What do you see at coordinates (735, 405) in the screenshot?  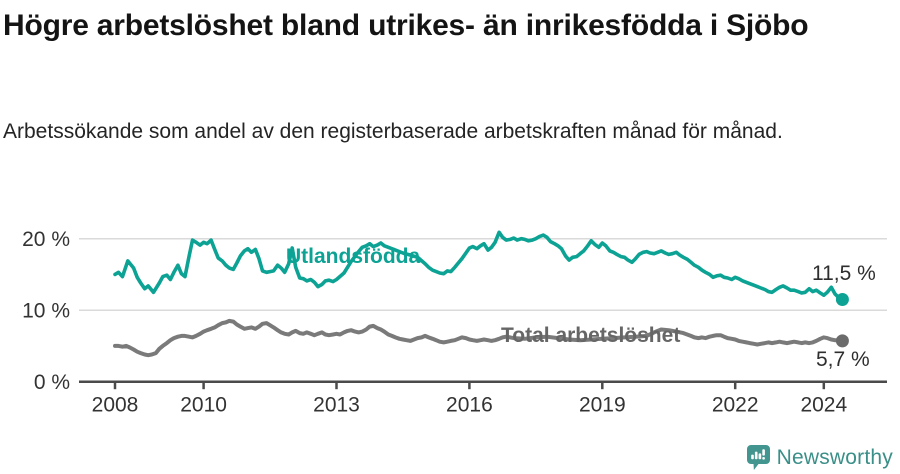 I see `x-axis-label: 2022` at bounding box center [735, 405].